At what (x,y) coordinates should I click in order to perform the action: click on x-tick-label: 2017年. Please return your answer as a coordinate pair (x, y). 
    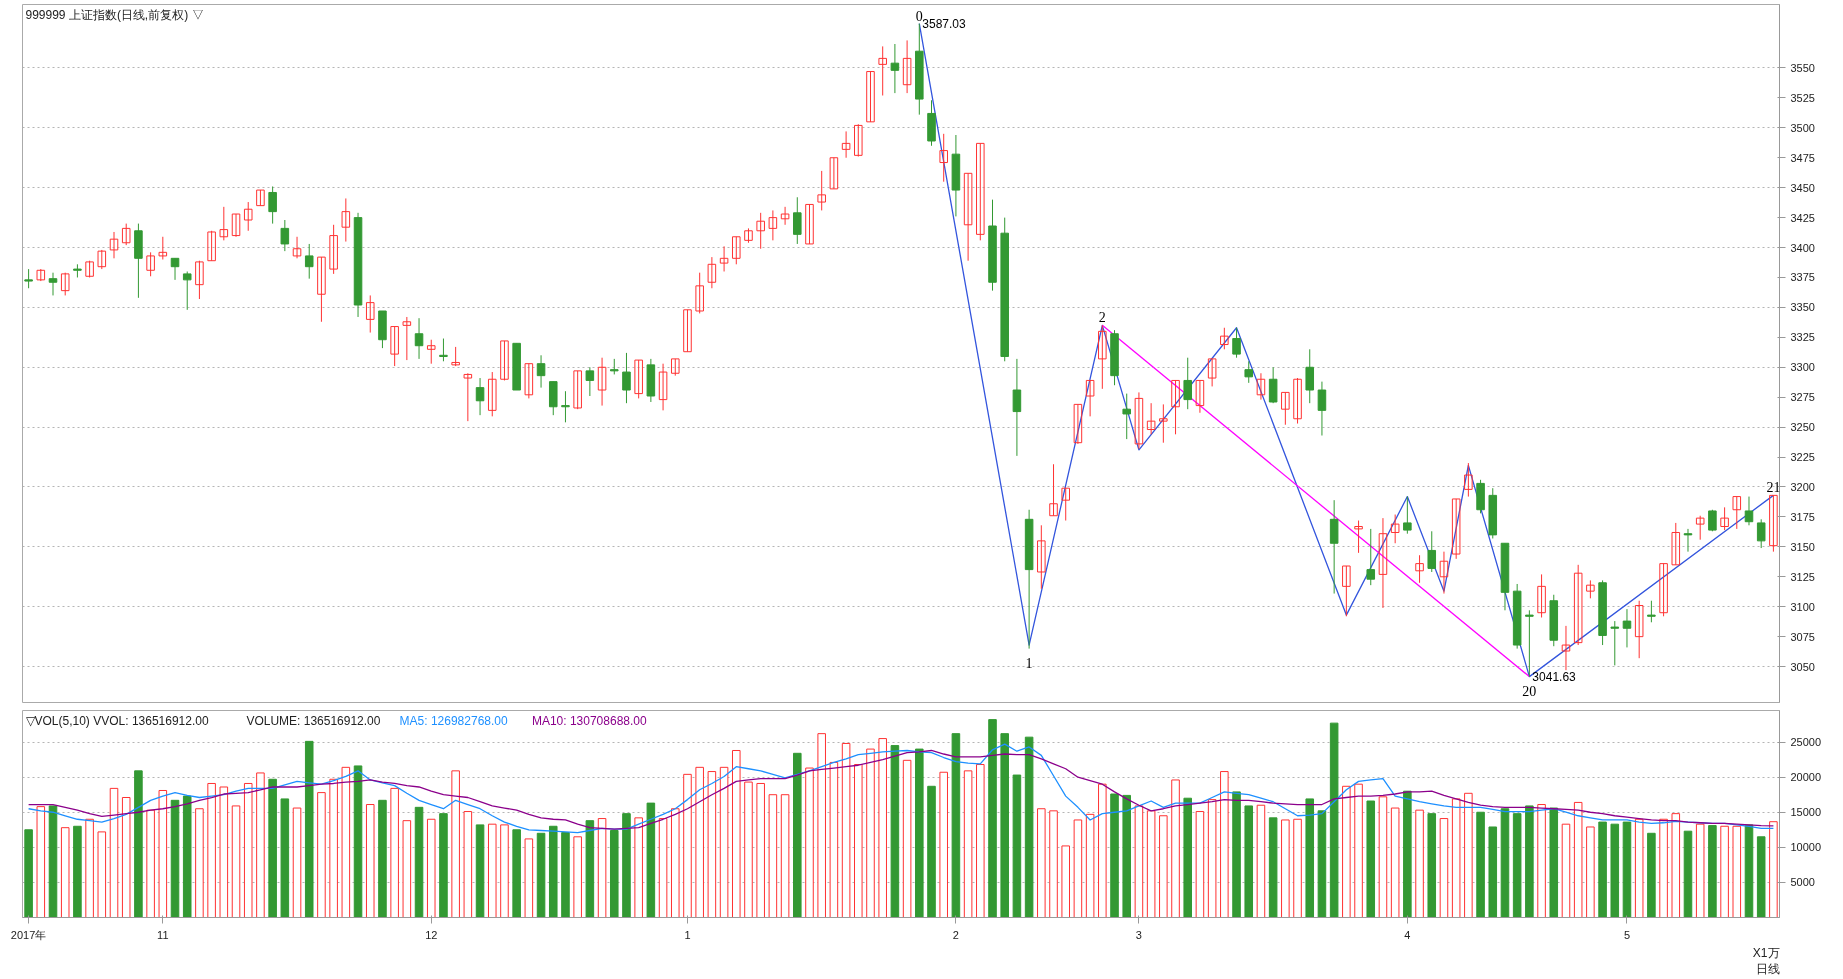
    Looking at the image, I should click on (28, 934).